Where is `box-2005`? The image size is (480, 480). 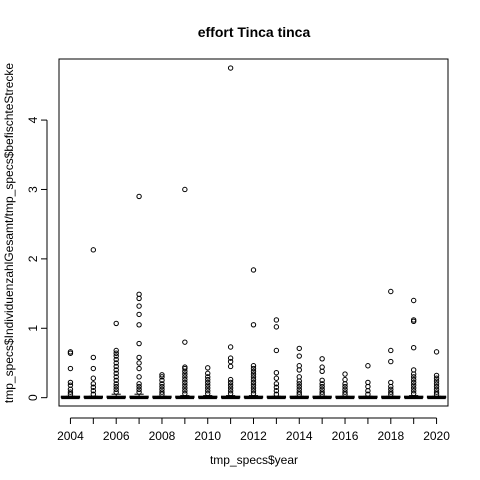 box-2005 is located at coordinates (93, 323).